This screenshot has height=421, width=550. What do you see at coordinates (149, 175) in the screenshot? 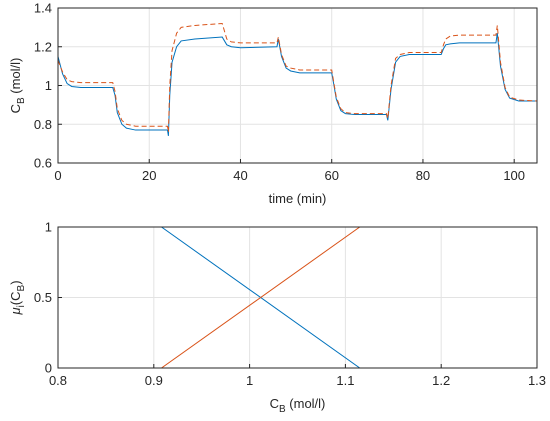
I see `x-tick-label: 20` at bounding box center [149, 175].